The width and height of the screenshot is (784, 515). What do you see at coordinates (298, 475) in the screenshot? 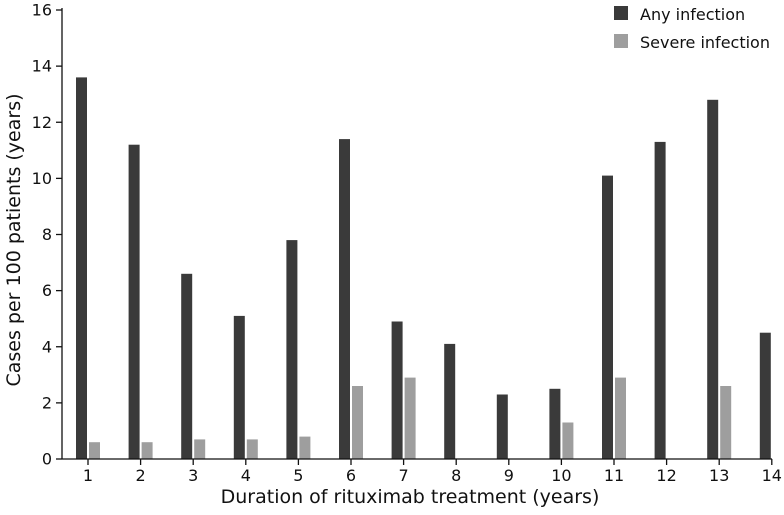
I see `x-tick-label: 5` at bounding box center [298, 475].